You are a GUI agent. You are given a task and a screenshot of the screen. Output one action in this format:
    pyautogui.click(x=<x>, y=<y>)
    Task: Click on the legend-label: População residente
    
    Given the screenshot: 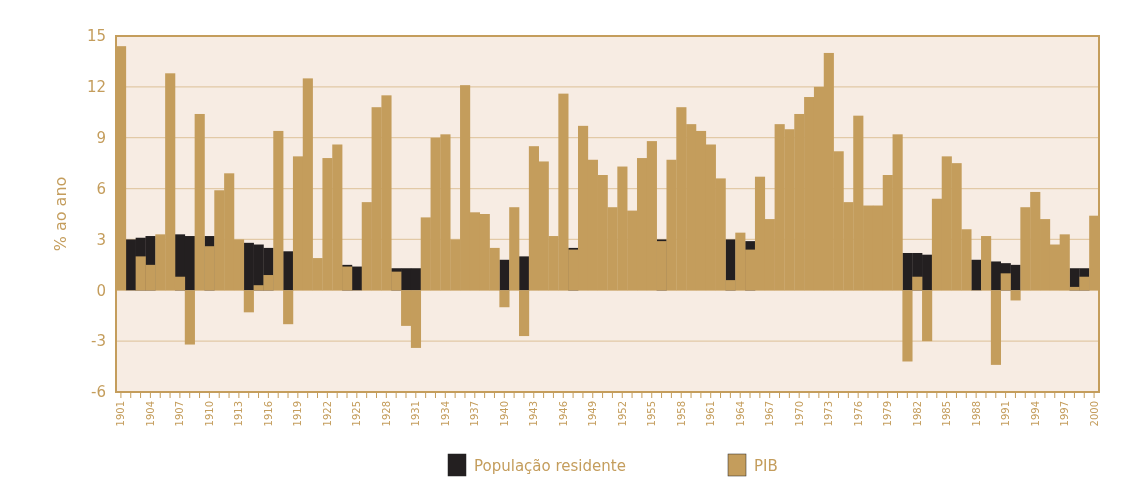 What is the action you would take?
    pyautogui.click(x=550, y=466)
    